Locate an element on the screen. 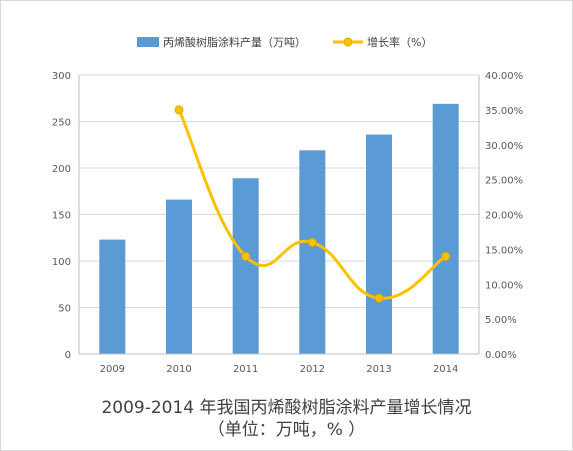  y-right-tick-label: 0.00% is located at coordinates (501, 355).